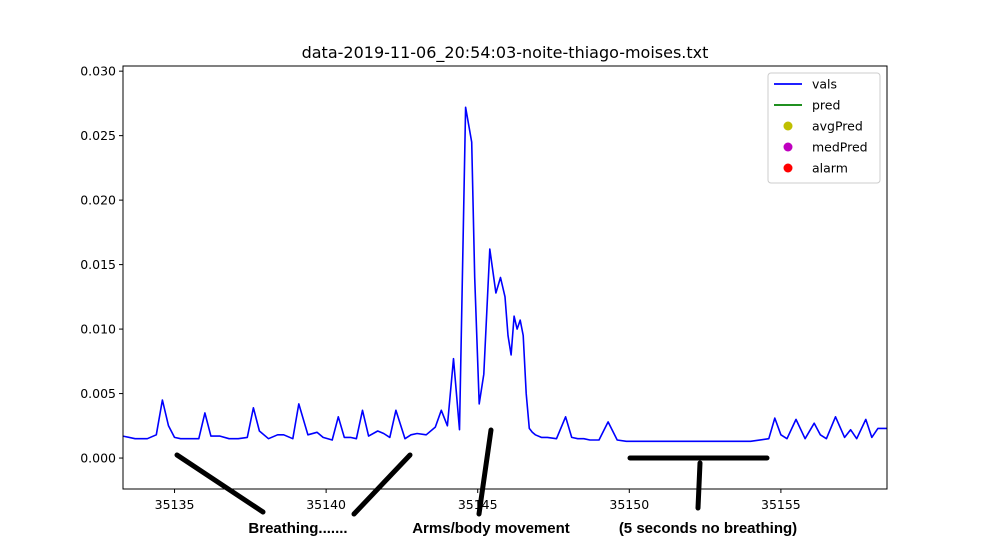  I want to click on legend-label-avgPred: avgPred, so click(837, 126).